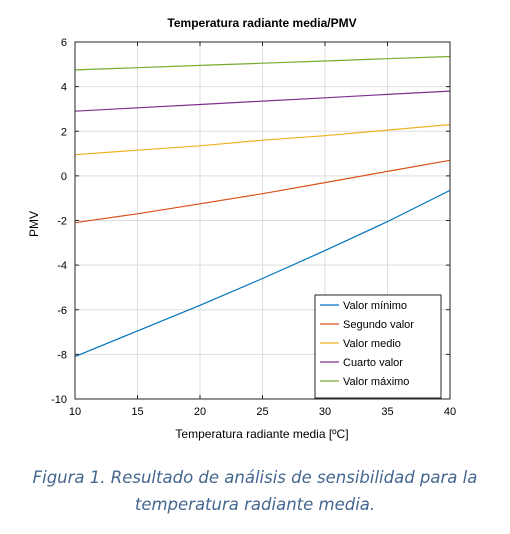 Image resolution: width=510 pixels, height=534 pixels. I want to click on chart-title: Temperatura radiante media/PMV, so click(261, 23).